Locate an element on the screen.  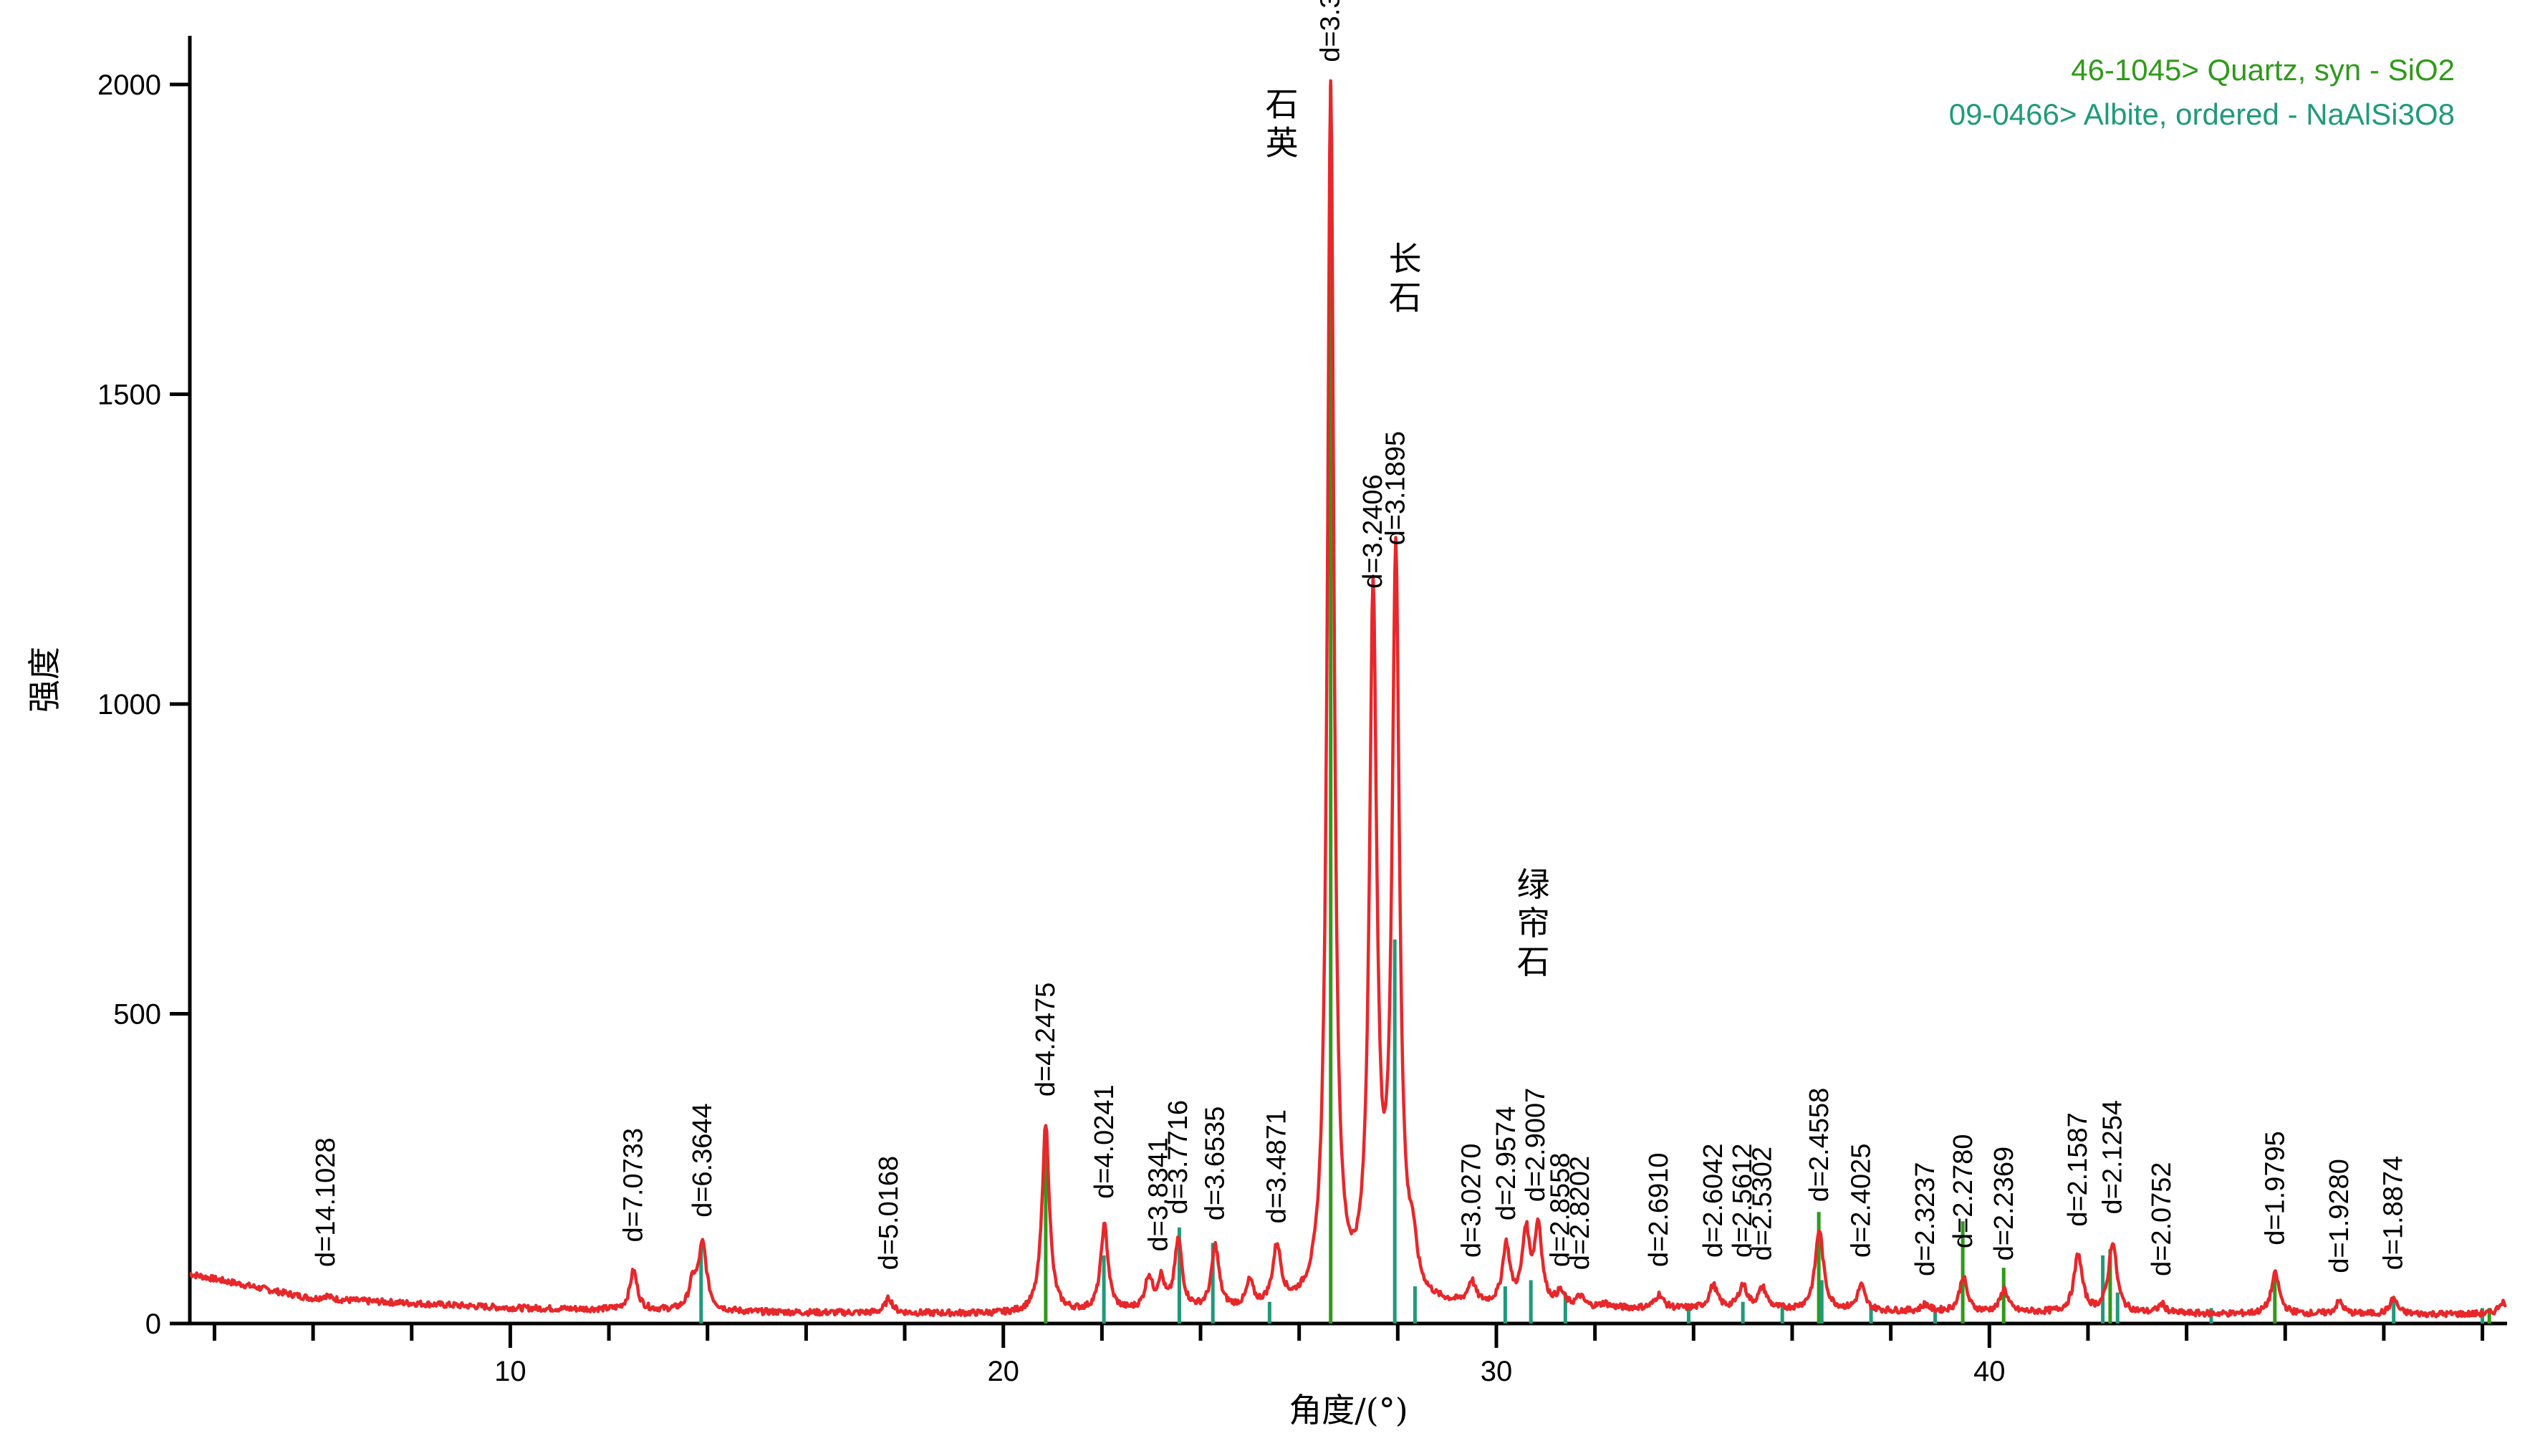
mineral-annotation: 长石 is located at coordinates (1405, 278).